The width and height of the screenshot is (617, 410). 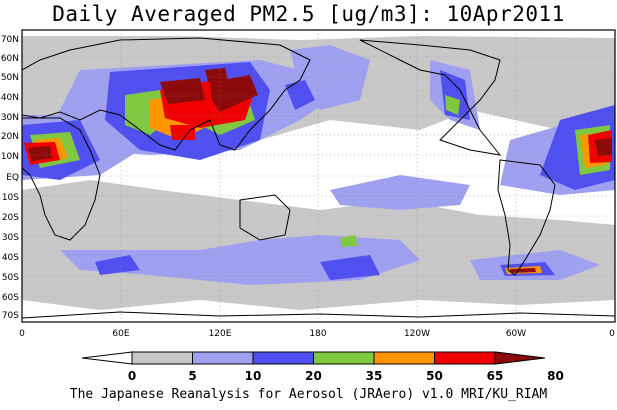 What do you see at coordinates (555, 376) in the screenshot?
I see `colorbar-level-label: 80` at bounding box center [555, 376].